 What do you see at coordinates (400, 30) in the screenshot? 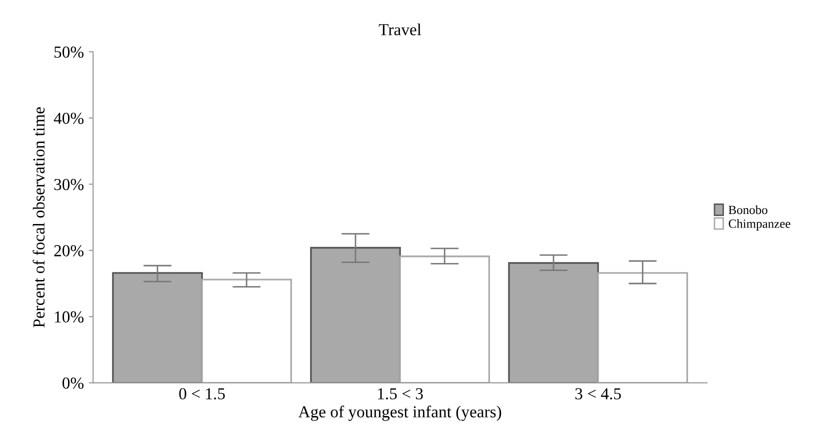
I see `chart-title: Travel` at bounding box center [400, 30].